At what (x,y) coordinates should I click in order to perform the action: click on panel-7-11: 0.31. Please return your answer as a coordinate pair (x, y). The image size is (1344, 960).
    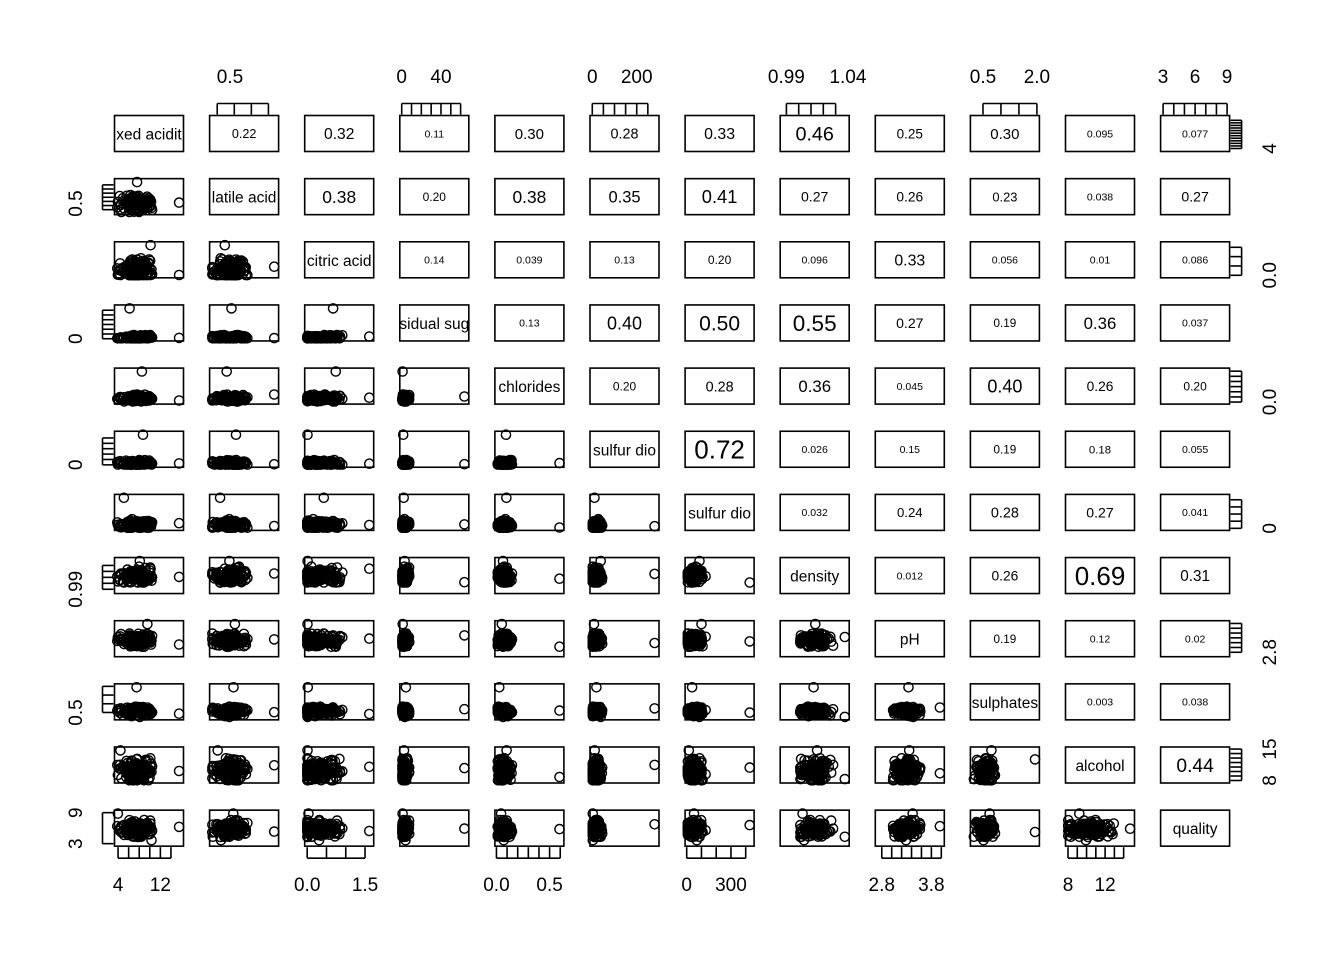
    Looking at the image, I should click on (1195, 575).